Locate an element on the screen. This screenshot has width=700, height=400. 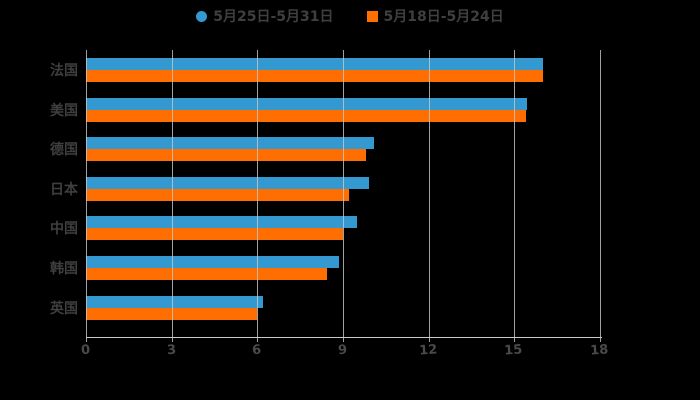
legend-label-week2: 5月25日-5月31日 is located at coordinates (273, 17).